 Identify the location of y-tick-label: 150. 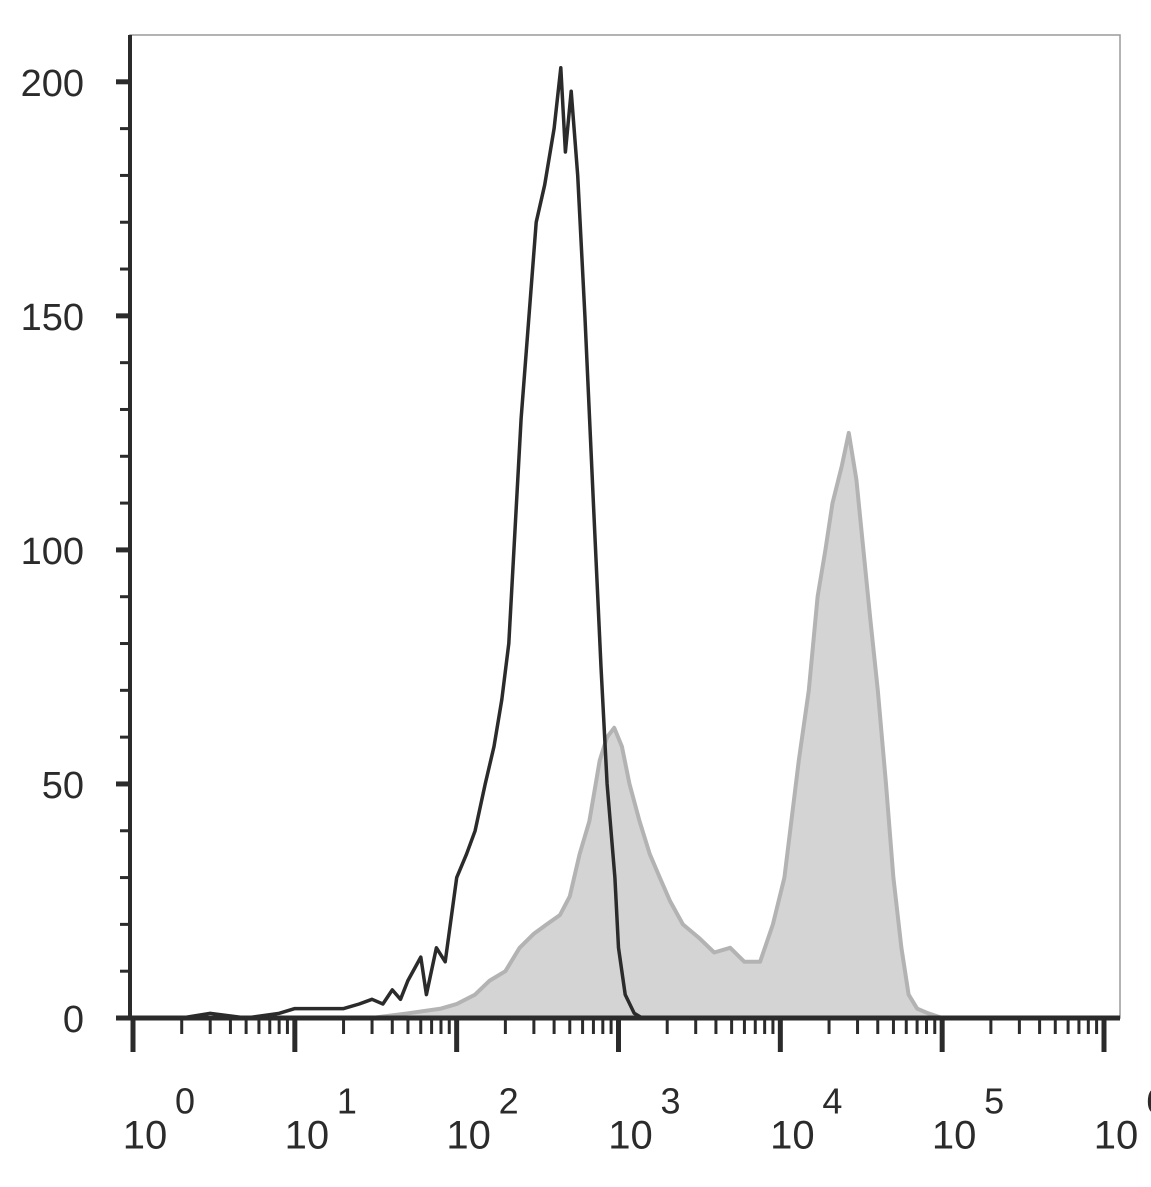
(52, 318).